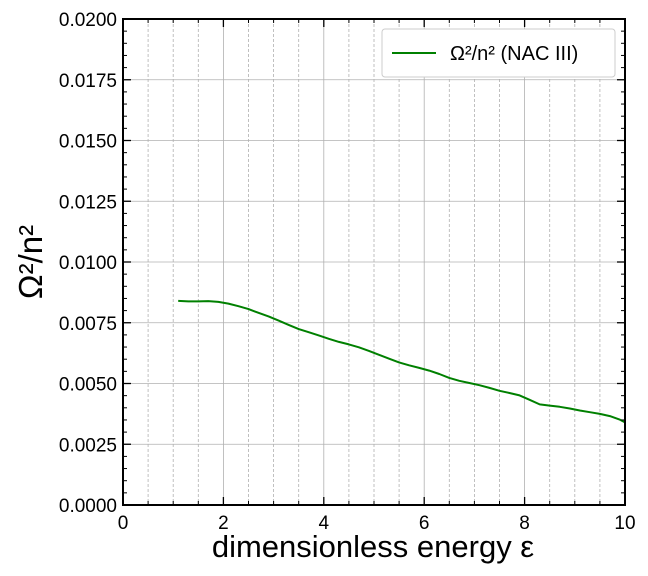  I want to click on x-tick-label: 8, so click(524, 523).